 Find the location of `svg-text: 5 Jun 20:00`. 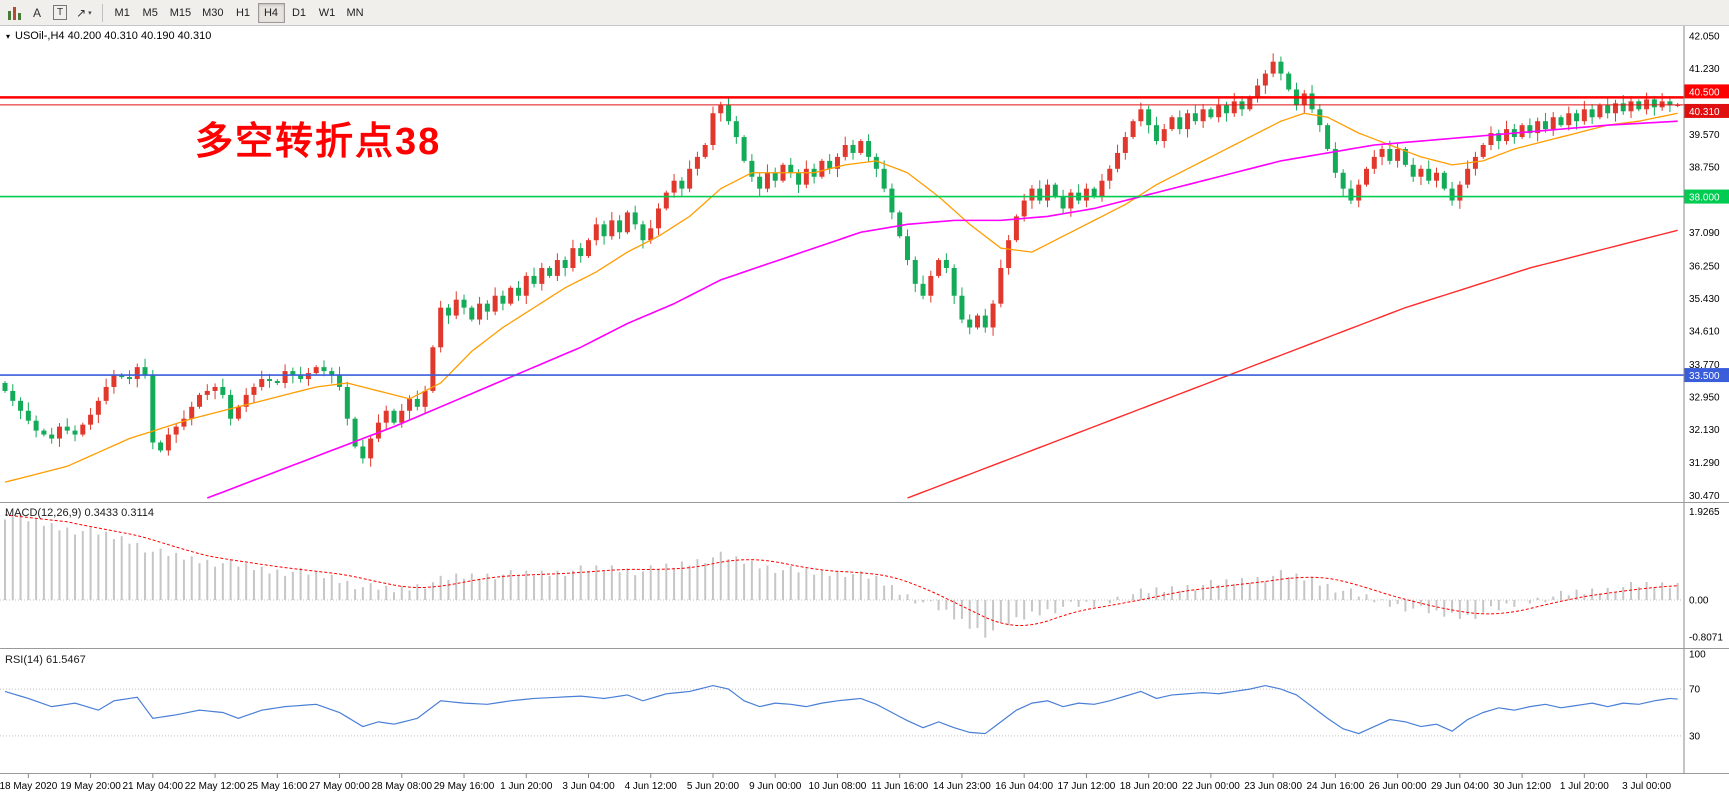

svg-text: 5 Jun 20:00 is located at coordinates (713, 786).